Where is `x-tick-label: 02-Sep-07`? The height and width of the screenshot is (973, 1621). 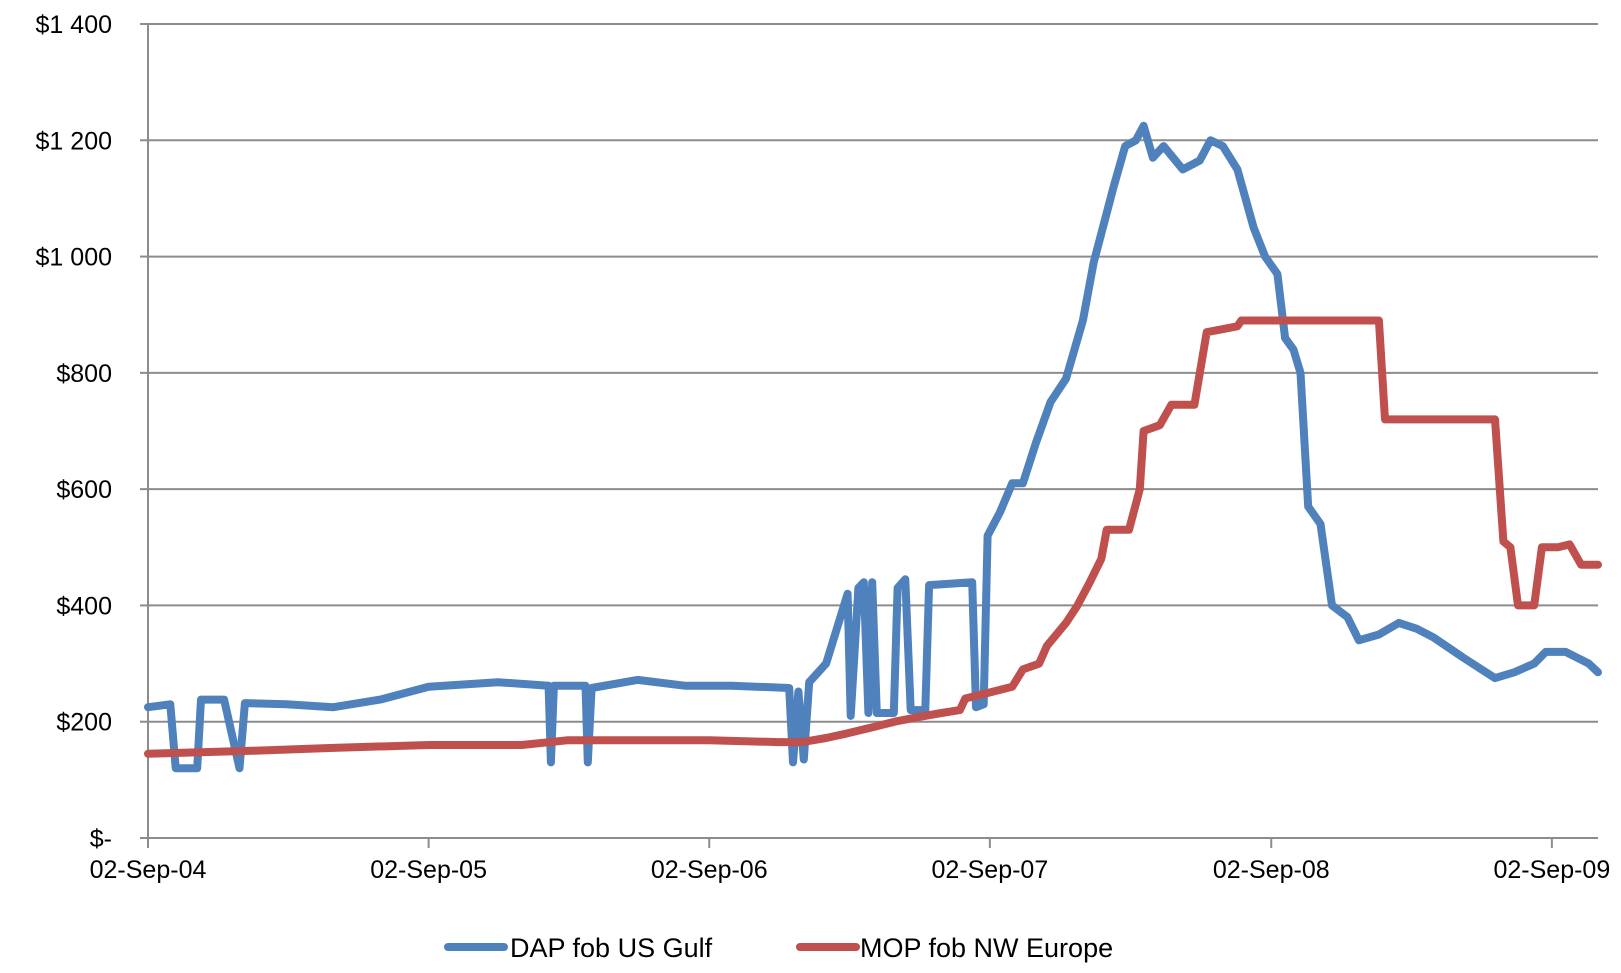
x-tick-label: 02-Sep-07 is located at coordinates (989, 870).